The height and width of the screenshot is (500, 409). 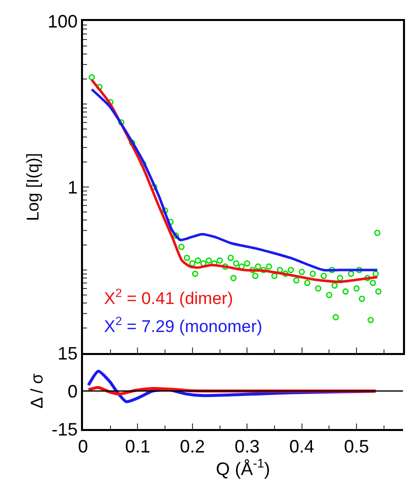 What do you see at coordinates (33, 187) in the screenshot?
I see `y-axis-title: Log [I(q)]` at bounding box center [33, 187].